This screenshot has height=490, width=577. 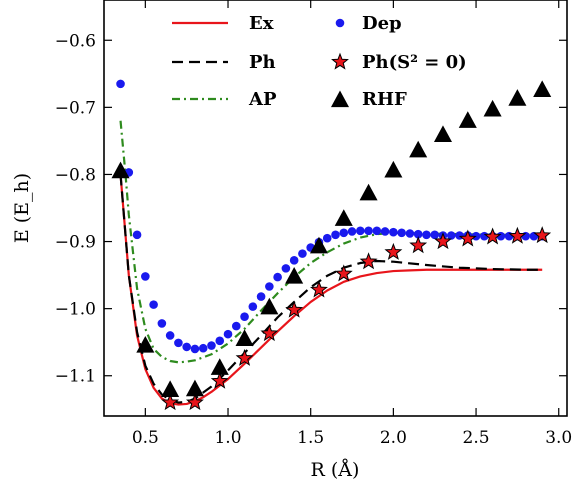 I want to click on legend-label-0: Ex, so click(x=261, y=23).